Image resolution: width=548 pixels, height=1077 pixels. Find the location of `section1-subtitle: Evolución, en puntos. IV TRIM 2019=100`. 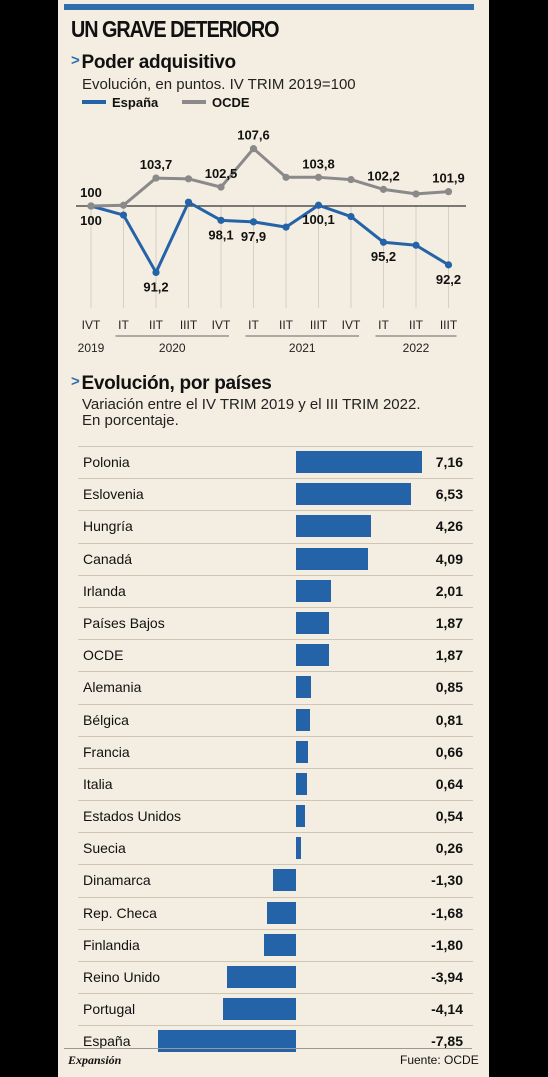

section1-subtitle: Evolución, en puntos. IV TRIM 2019=100 is located at coordinates (219, 84).